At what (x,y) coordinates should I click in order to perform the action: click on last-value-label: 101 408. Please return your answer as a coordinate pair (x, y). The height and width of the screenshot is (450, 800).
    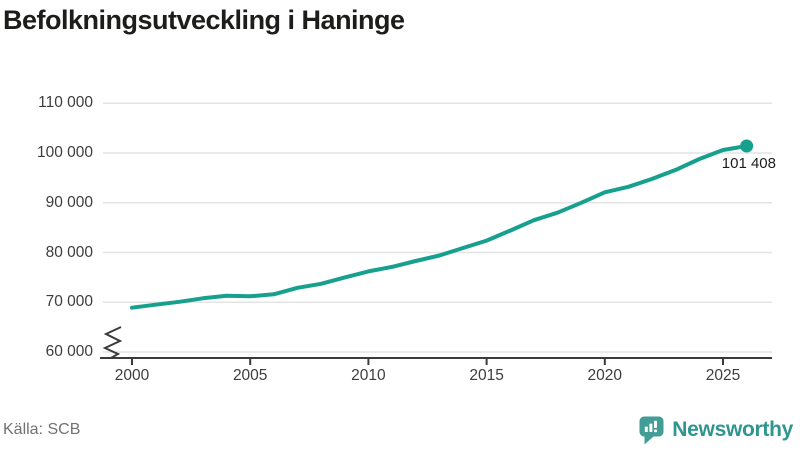
    Looking at the image, I should click on (748, 163).